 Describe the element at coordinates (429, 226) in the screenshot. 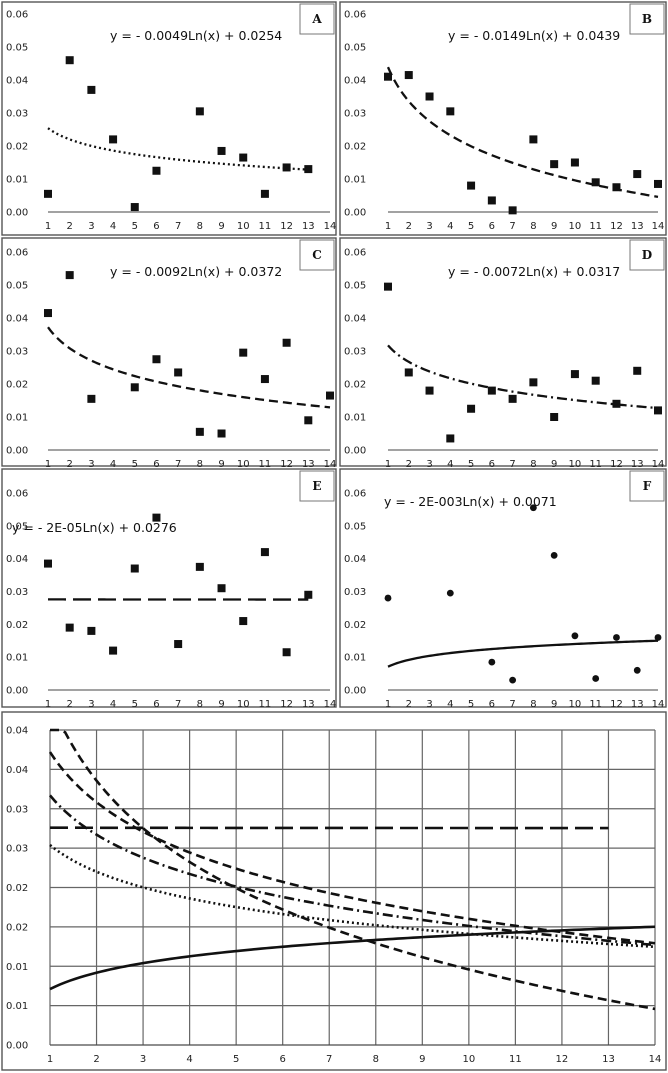

I see `x-tick-label: 3` at that location.